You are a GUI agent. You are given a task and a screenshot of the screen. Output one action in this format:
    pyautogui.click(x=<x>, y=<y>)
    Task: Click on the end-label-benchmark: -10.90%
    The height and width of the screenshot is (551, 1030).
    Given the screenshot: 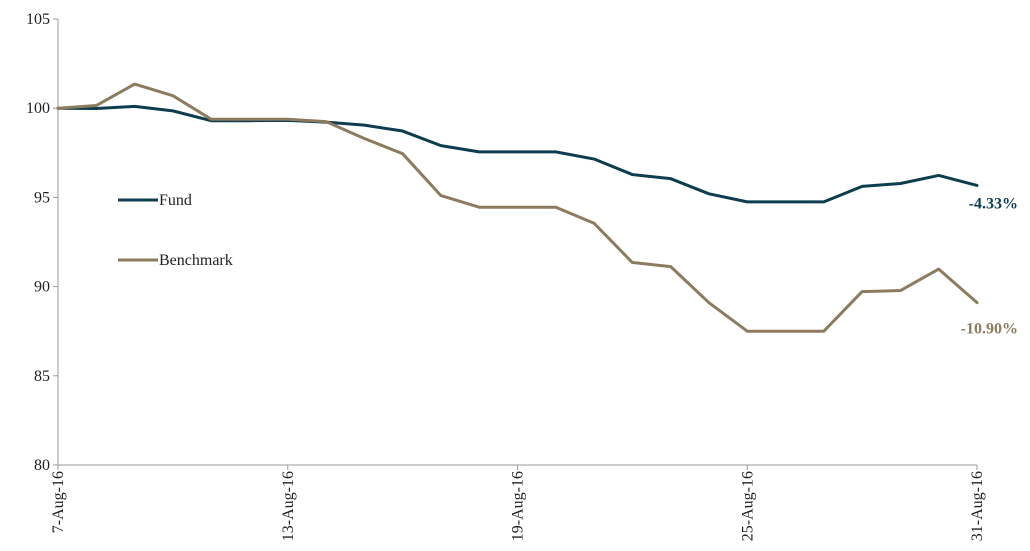 What is the action you would take?
    pyautogui.click(x=989, y=329)
    